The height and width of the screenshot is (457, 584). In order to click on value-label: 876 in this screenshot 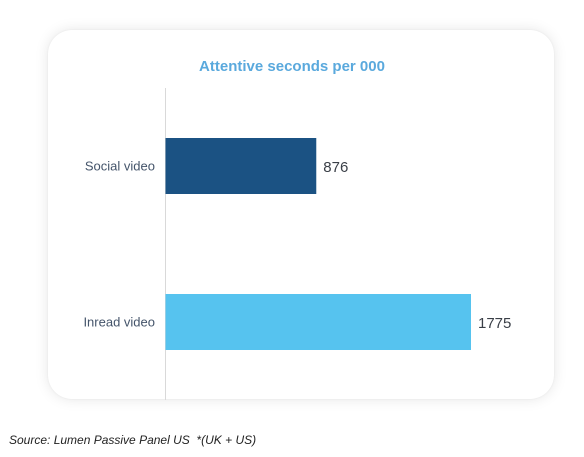, I will do `click(335, 167)`.